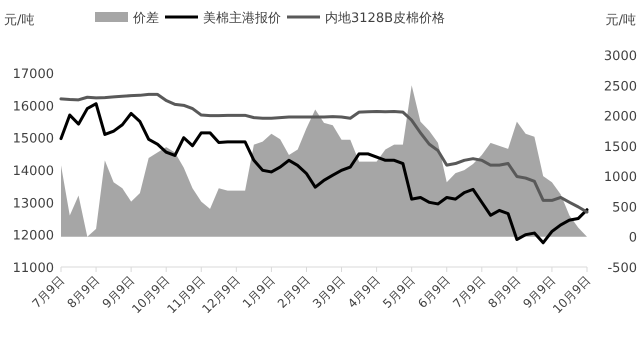 The width and height of the screenshot is (640, 341). What do you see at coordinates (620, 117) in the screenshot?
I see `y2-tick-label: 2000` at bounding box center [620, 117].